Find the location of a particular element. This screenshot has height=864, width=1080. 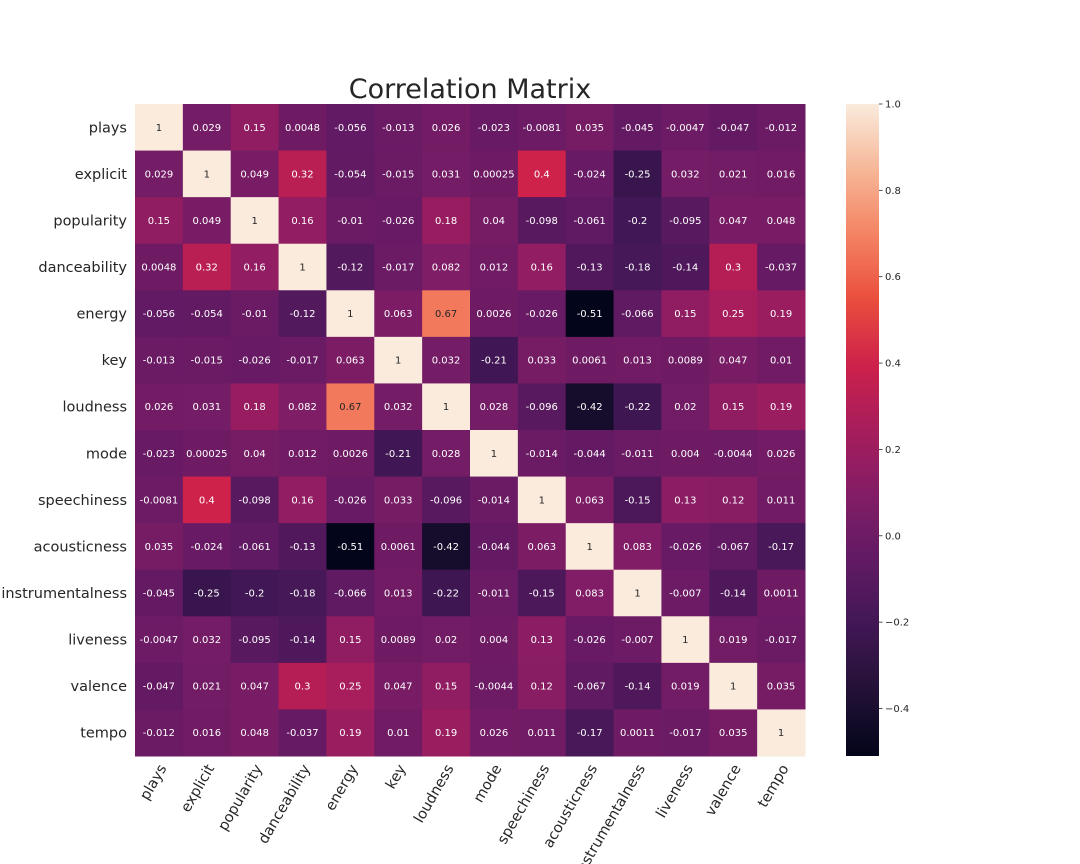

cell-value-label: 0.004 is located at coordinates (685, 454).